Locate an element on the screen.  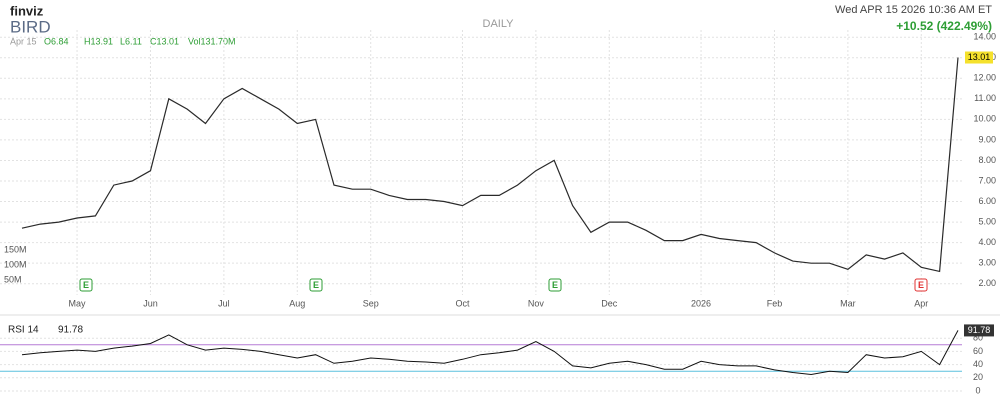
y-tick-label: 12.00 is located at coordinates (984, 78).